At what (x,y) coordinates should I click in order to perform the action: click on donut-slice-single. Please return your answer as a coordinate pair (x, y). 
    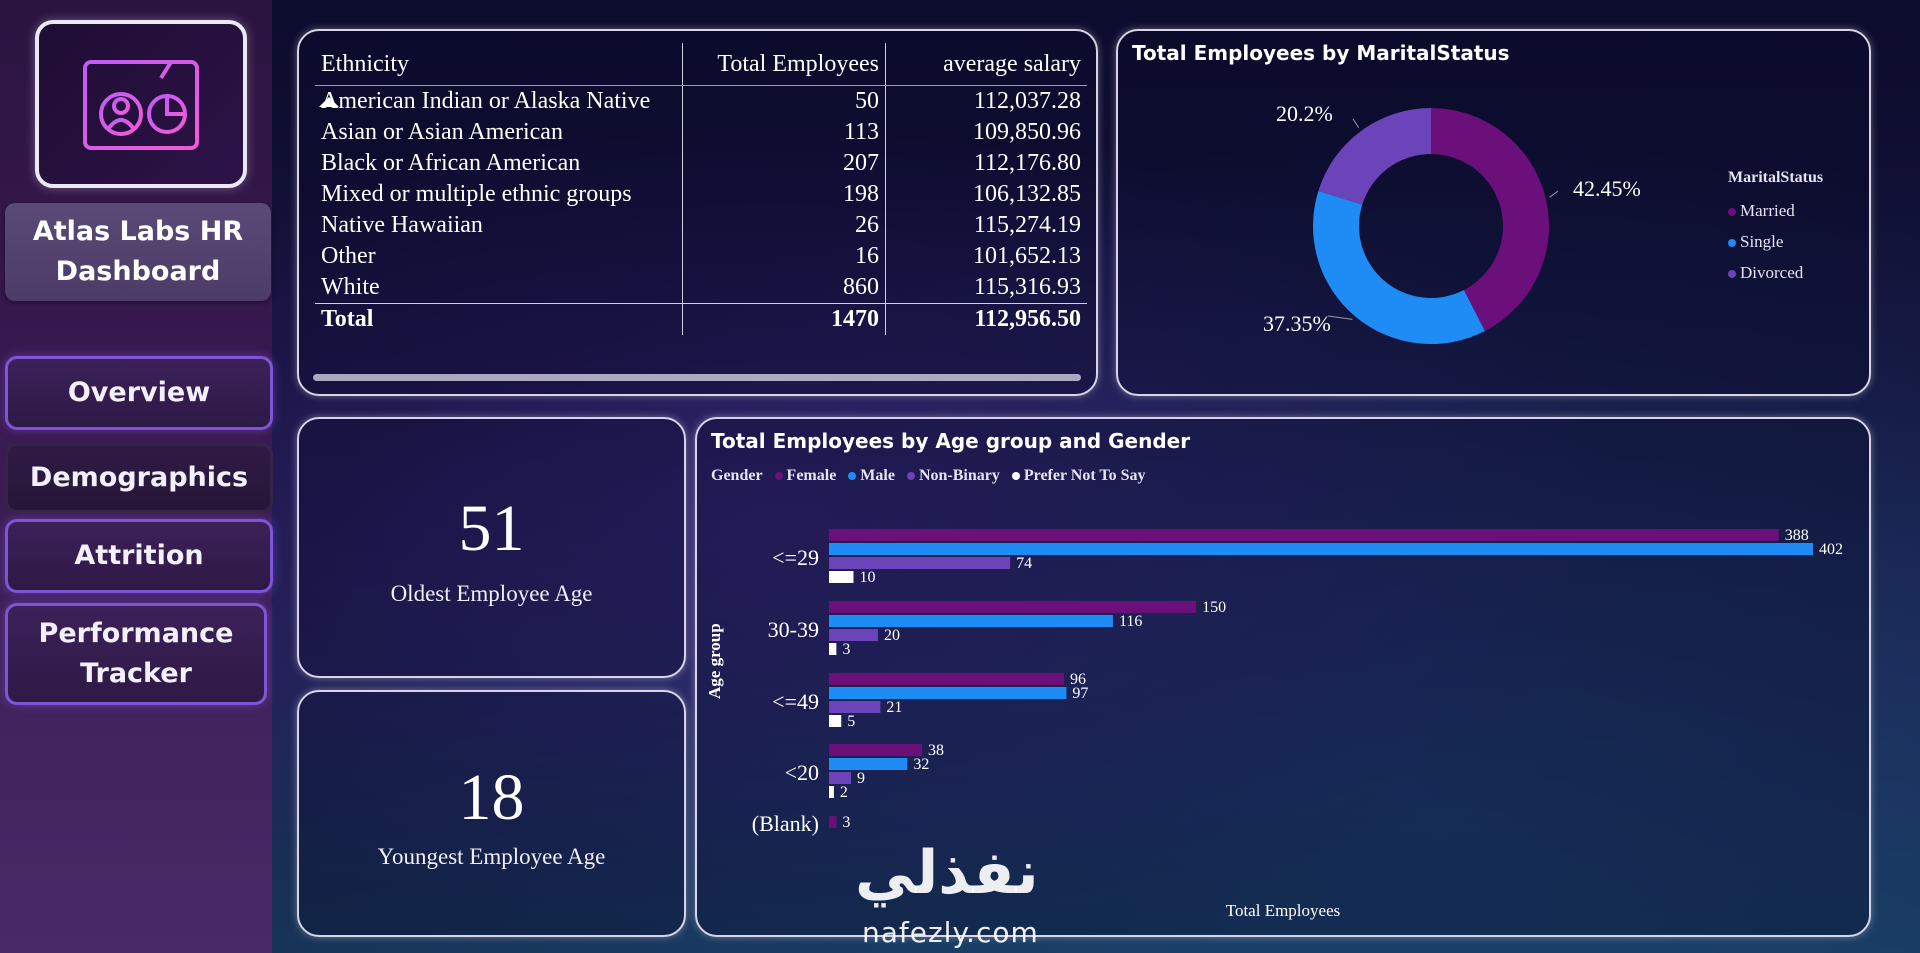
    Looking at the image, I should click on (1399, 267).